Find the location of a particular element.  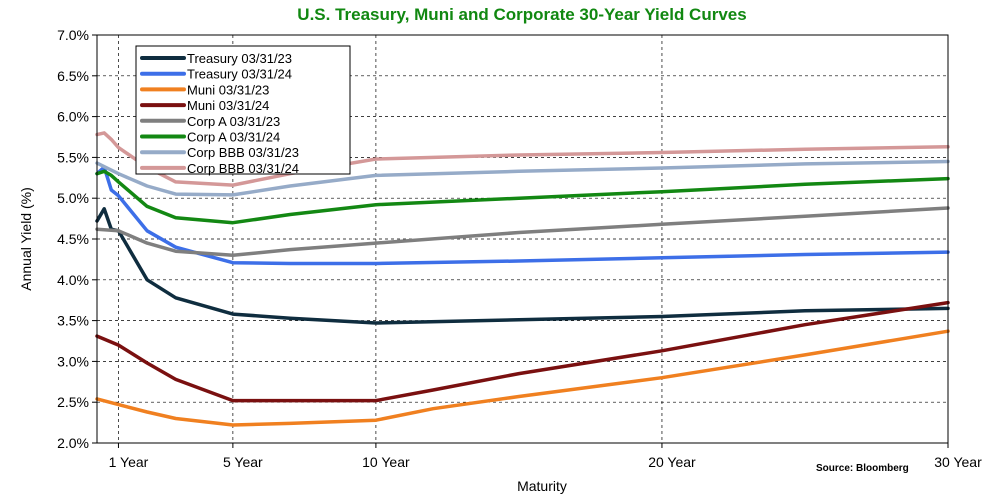

y-tick-label: 4.5% is located at coordinates (73, 239).